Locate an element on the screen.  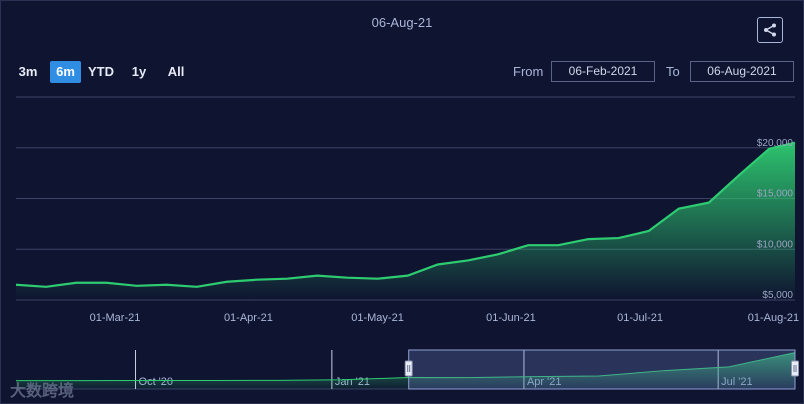
to-label: To is located at coordinates (673, 71).